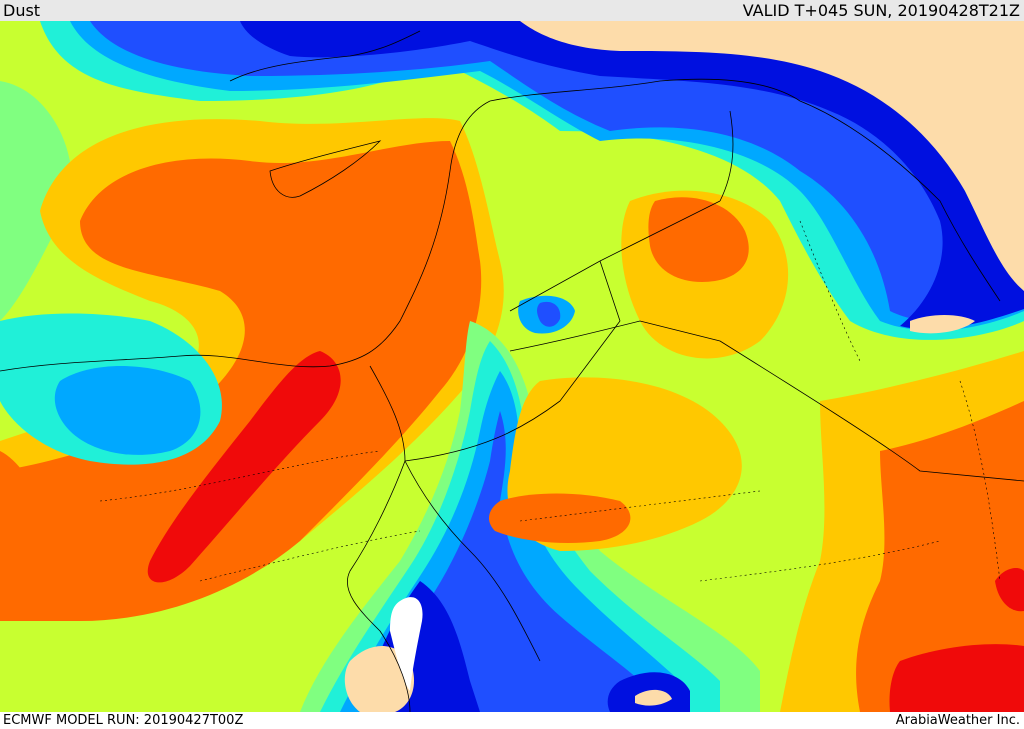  What do you see at coordinates (22, 10) in the screenshot?
I see `map-title: Dust` at bounding box center [22, 10].